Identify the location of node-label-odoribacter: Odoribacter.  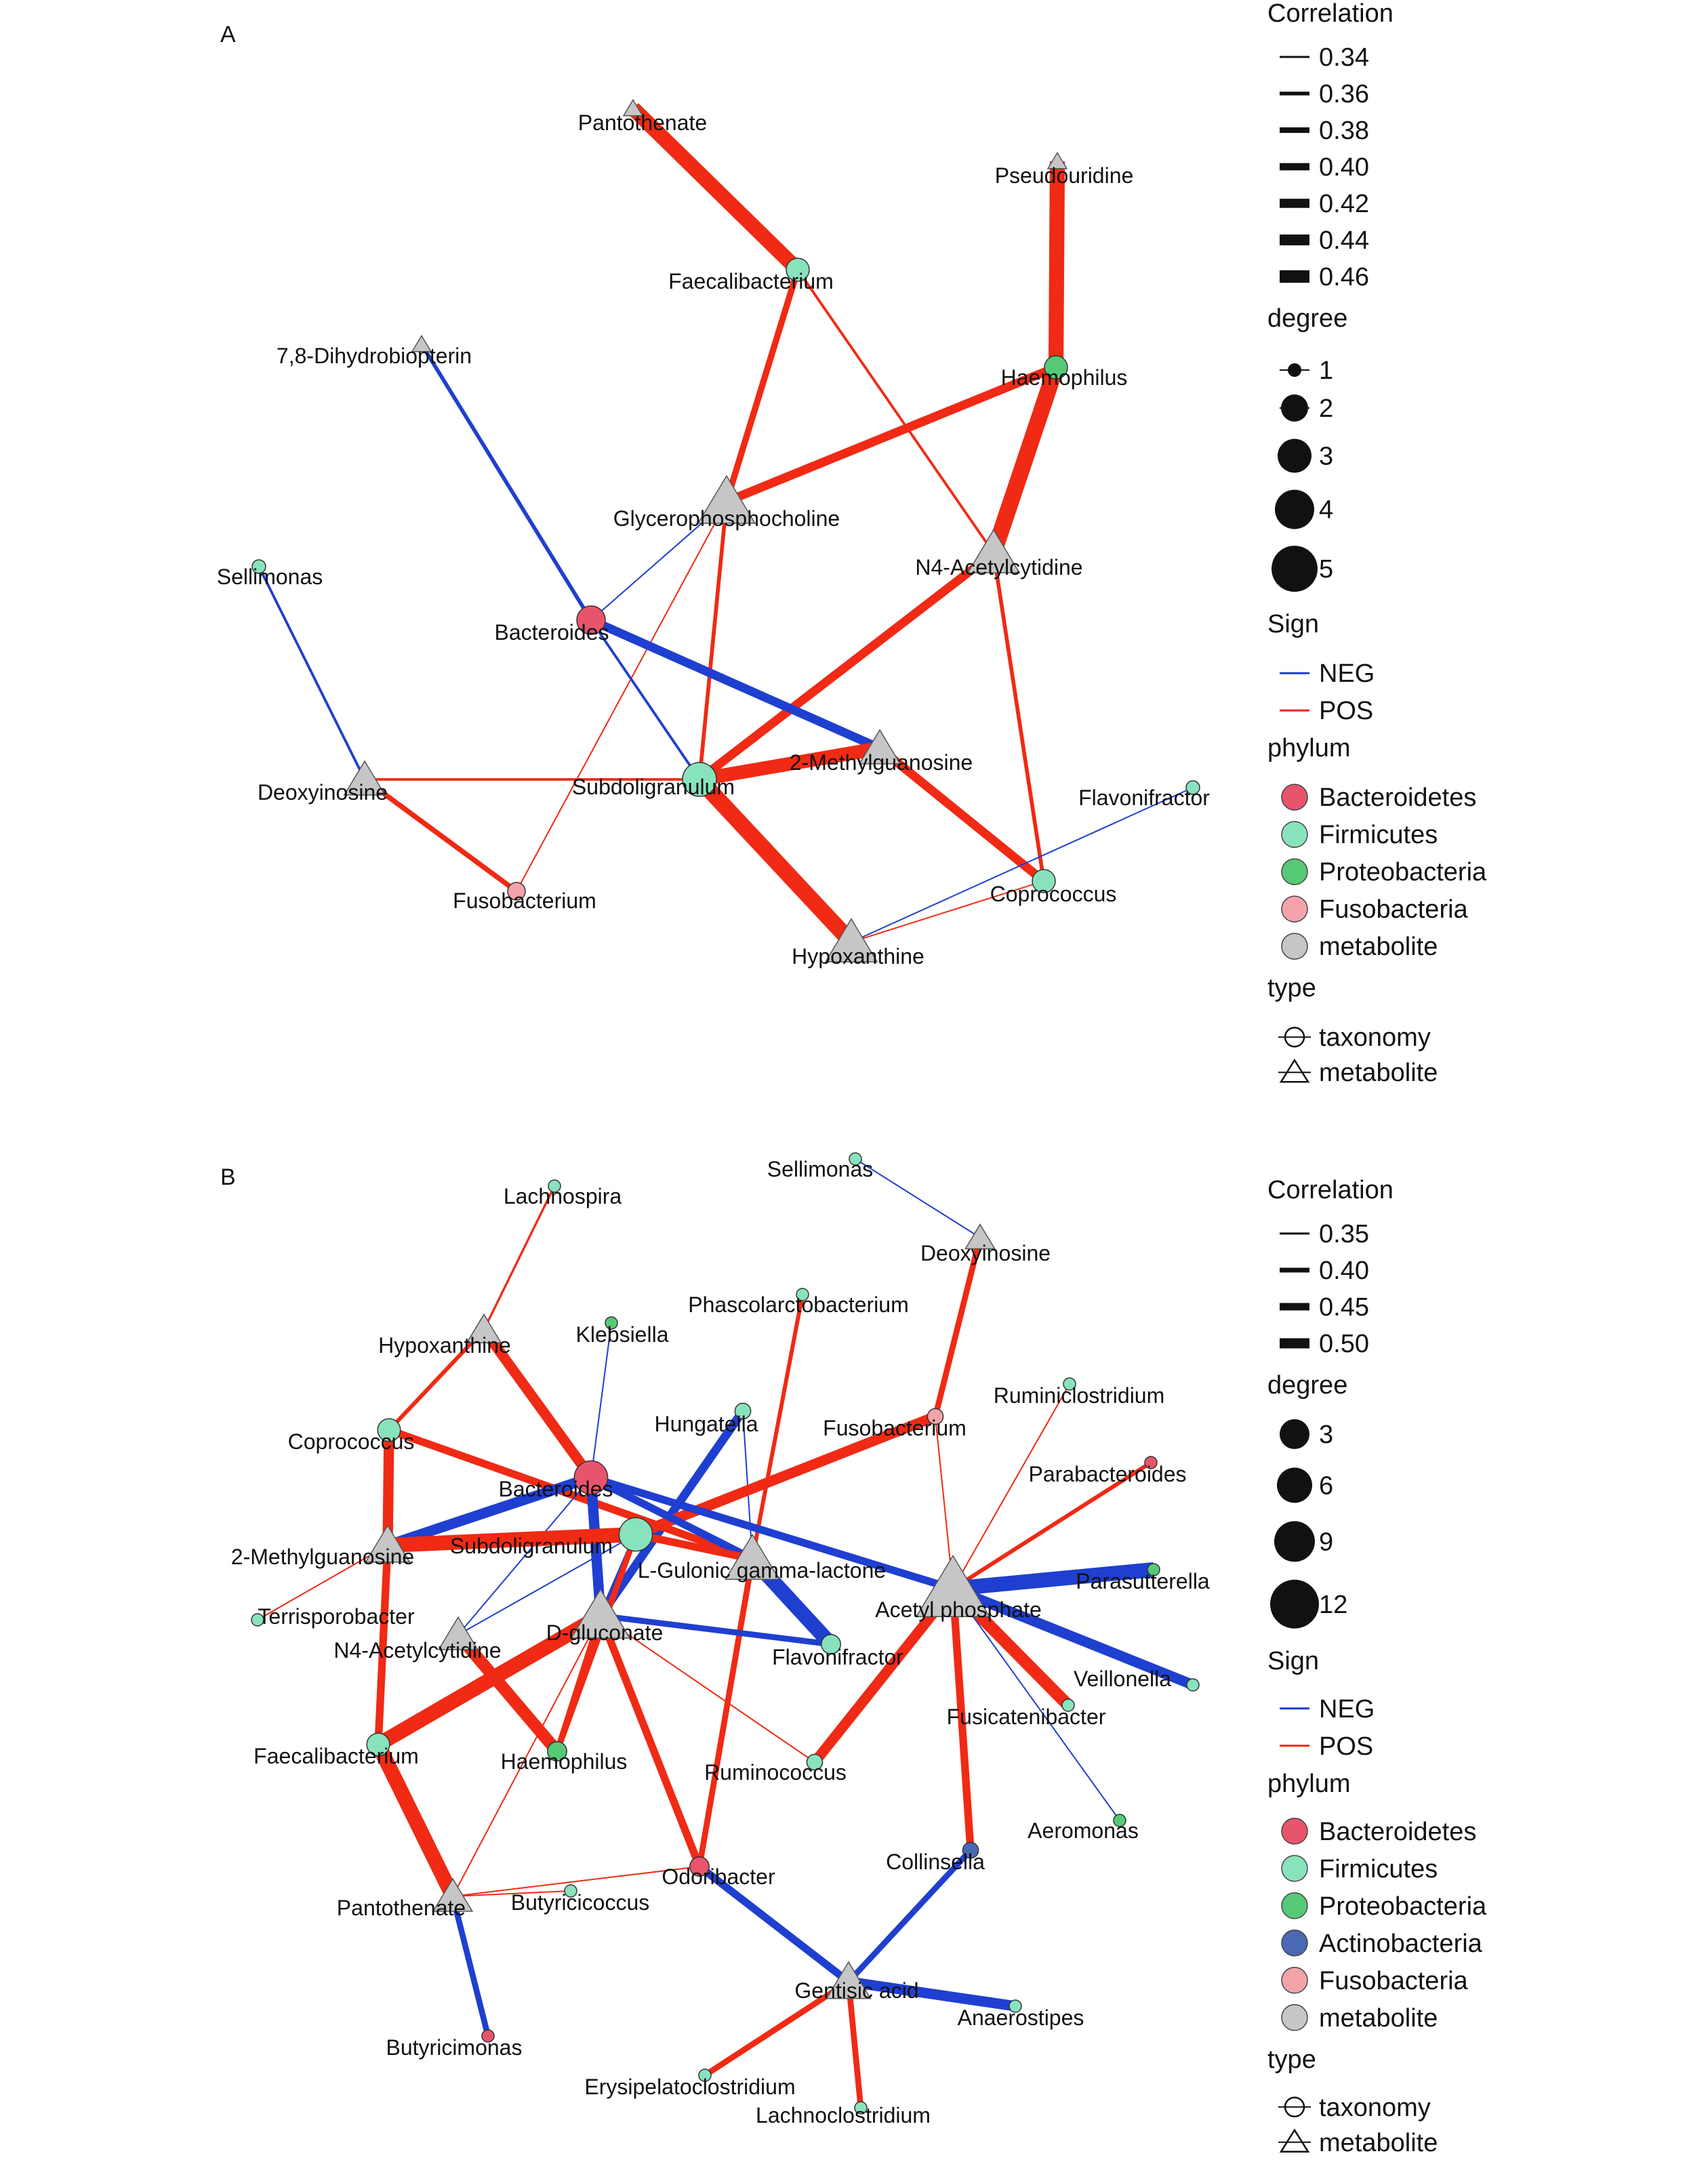
(719, 1876).